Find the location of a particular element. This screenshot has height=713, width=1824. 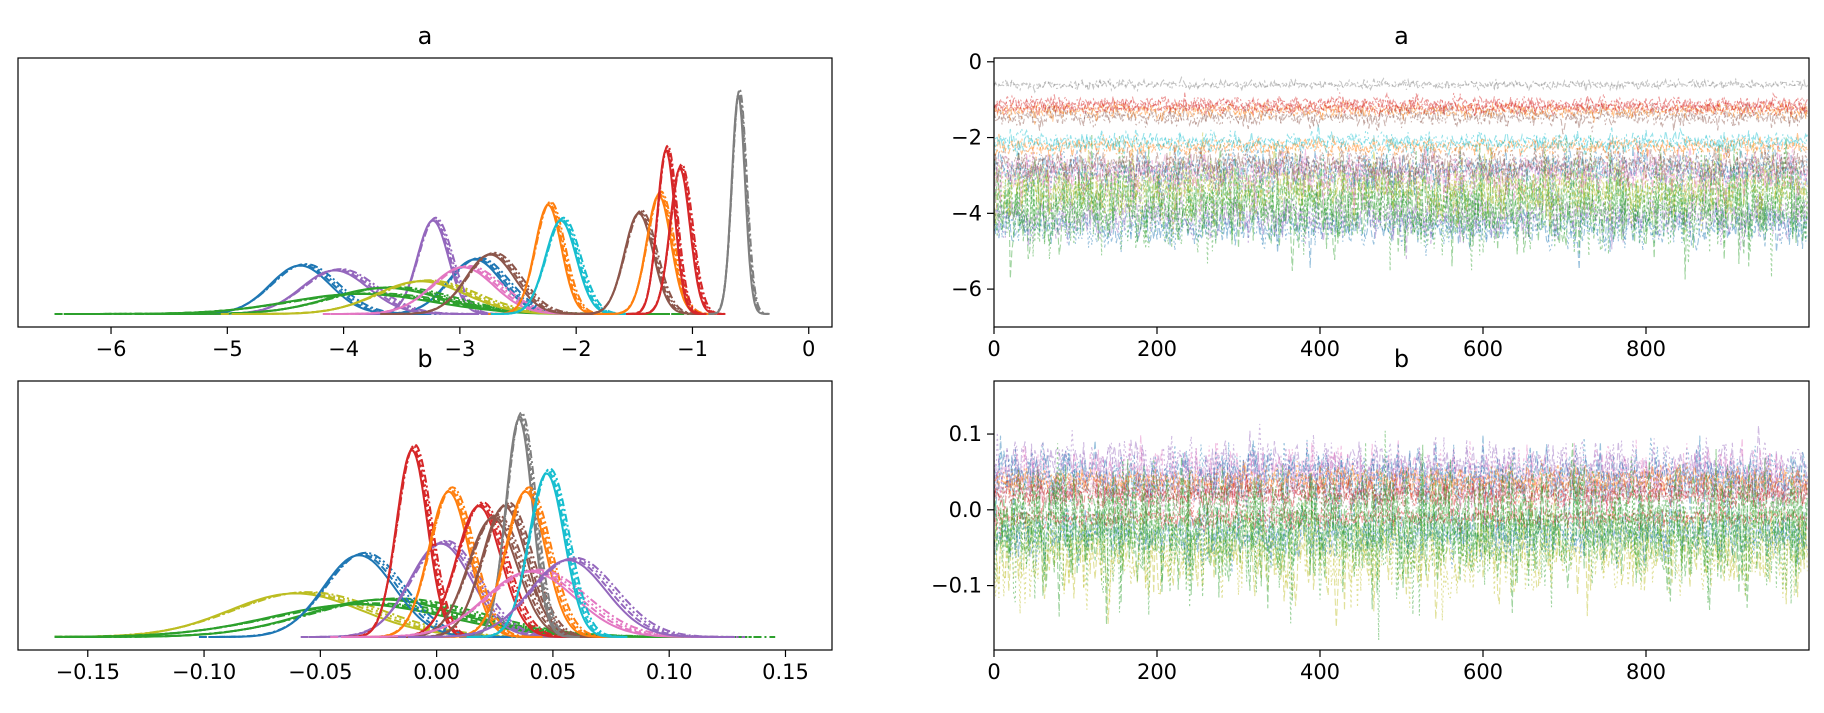

a-density-xtick-label: −2 is located at coordinates (576, 349).